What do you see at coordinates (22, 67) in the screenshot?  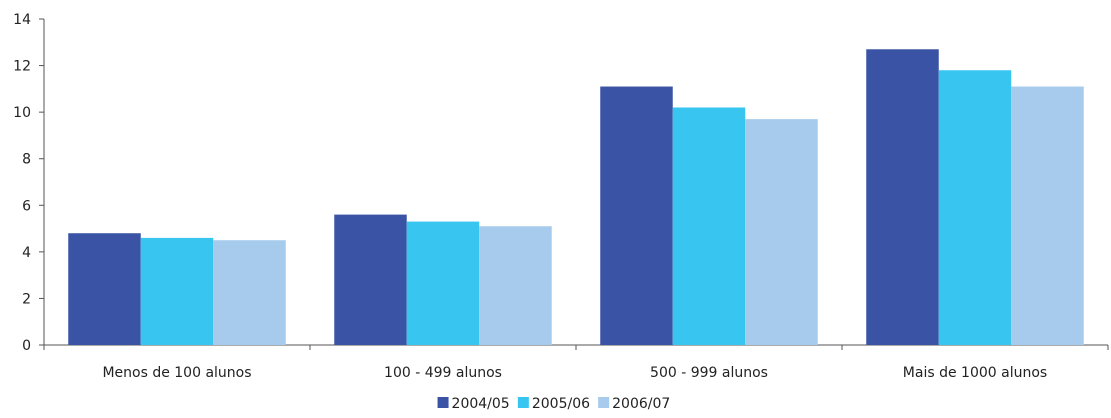 I see `y-tick-label: 12` at bounding box center [22, 67].